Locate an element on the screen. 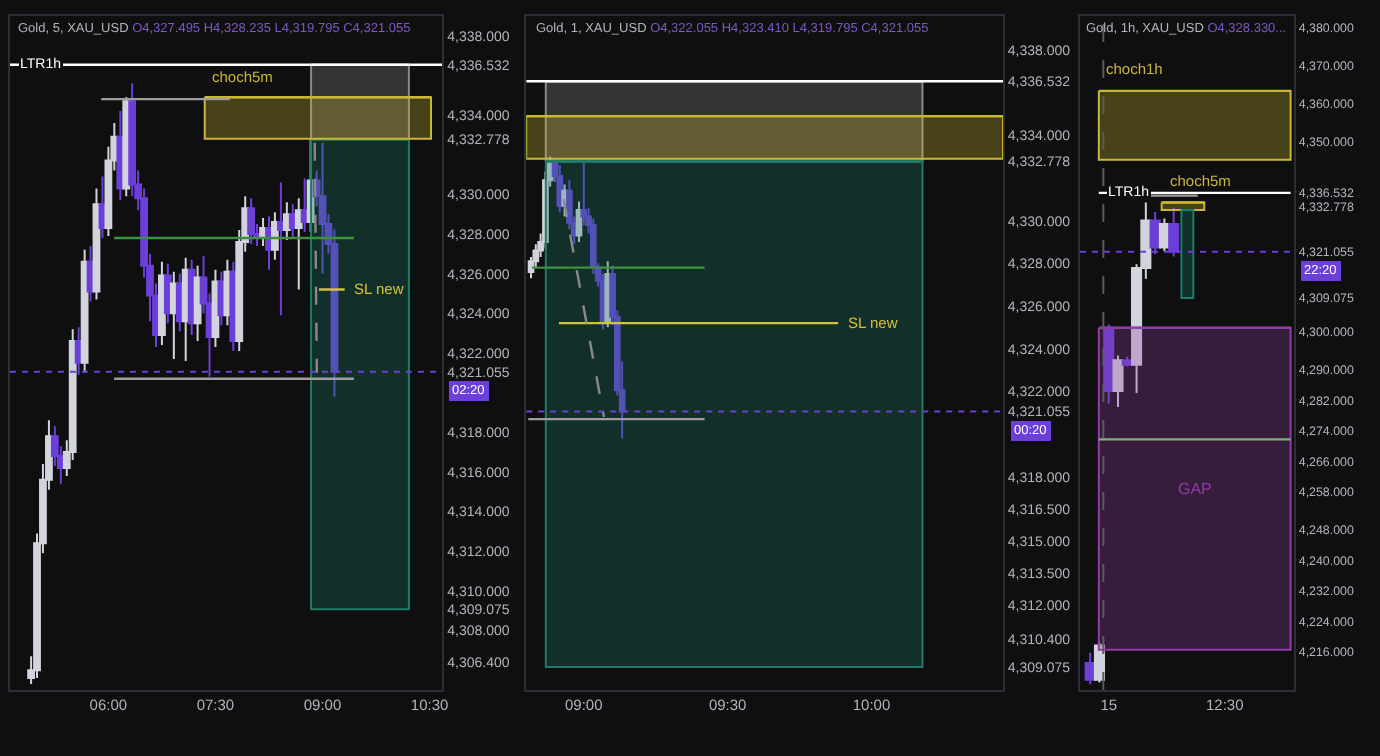 This screenshot has width=1380, height=756. text: GAP is located at coordinates (1195, 489).